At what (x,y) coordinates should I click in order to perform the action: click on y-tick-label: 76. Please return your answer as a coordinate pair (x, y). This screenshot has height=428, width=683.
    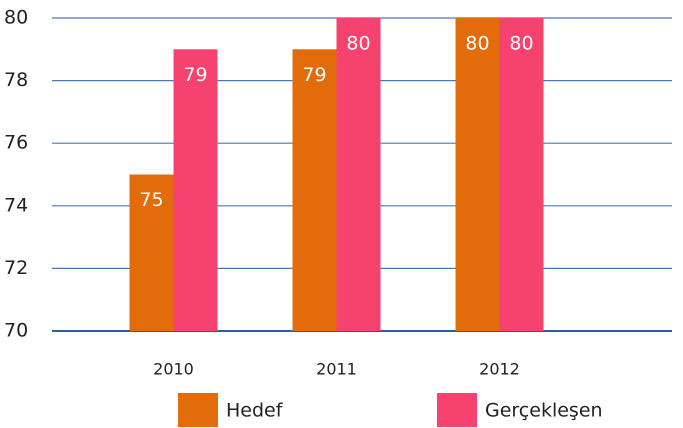
    Looking at the image, I should click on (16, 143).